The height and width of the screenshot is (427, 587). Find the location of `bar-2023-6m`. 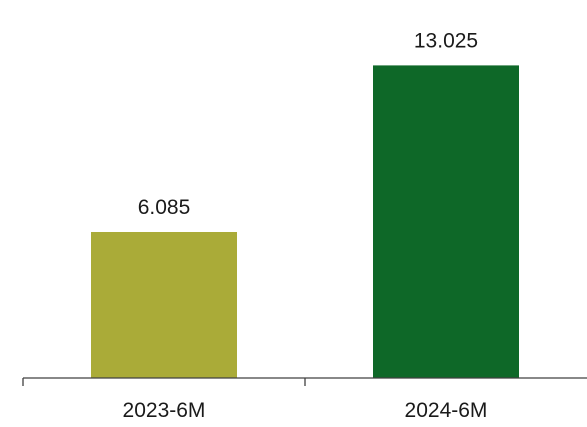

bar-2023-6m is located at coordinates (164, 305).